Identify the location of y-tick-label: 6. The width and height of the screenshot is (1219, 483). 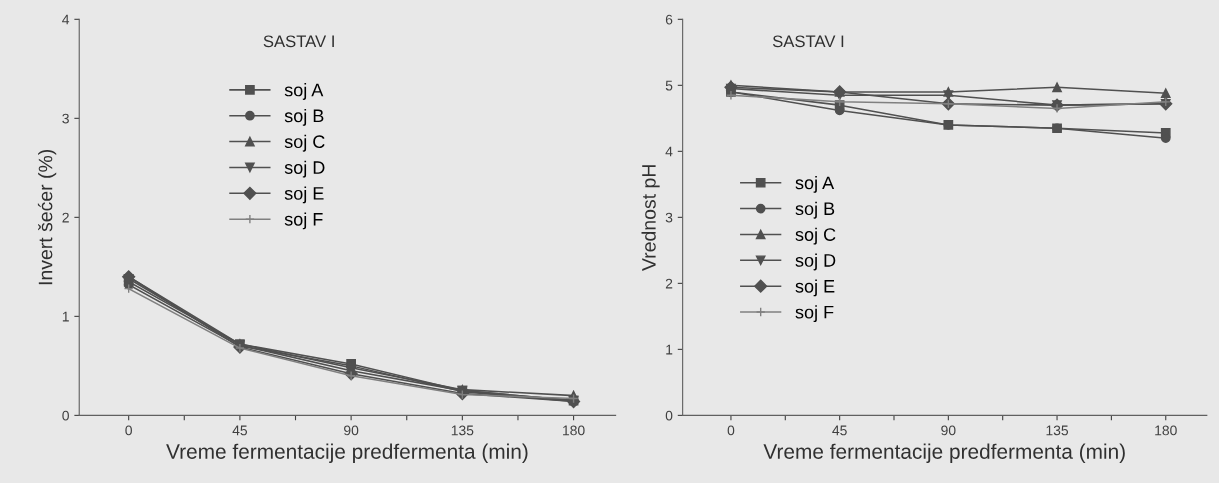
(669, 19).